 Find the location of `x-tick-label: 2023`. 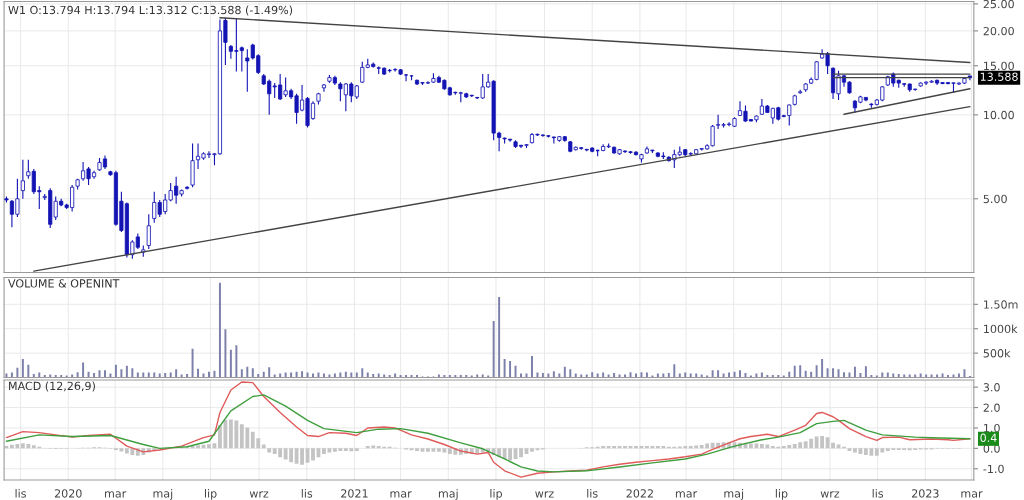

x-tick-label: 2023 is located at coordinates (925, 493).